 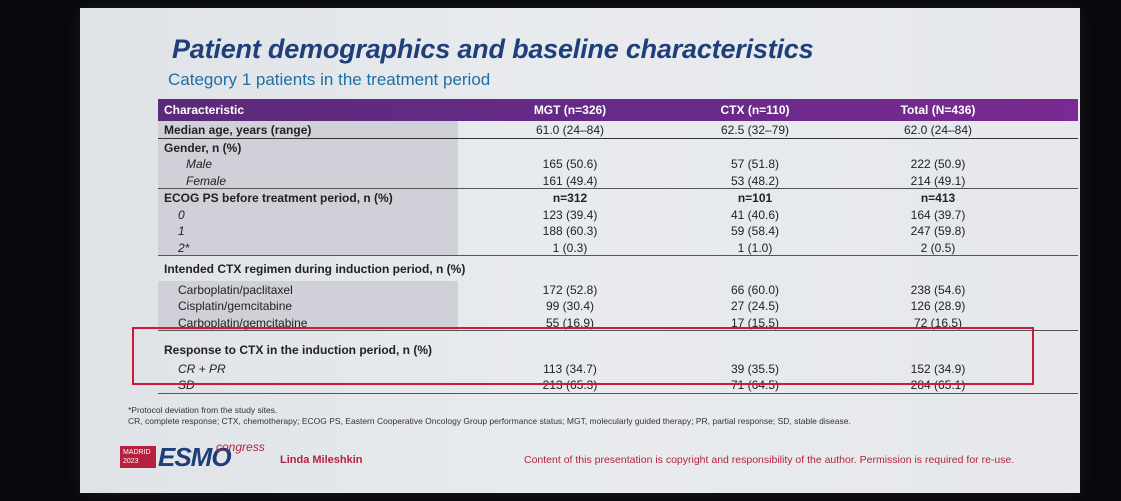 What do you see at coordinates (938, 368) in the screenshot?
I see `cell-value: 152 (34.9)` at bounding box center [938, 368].